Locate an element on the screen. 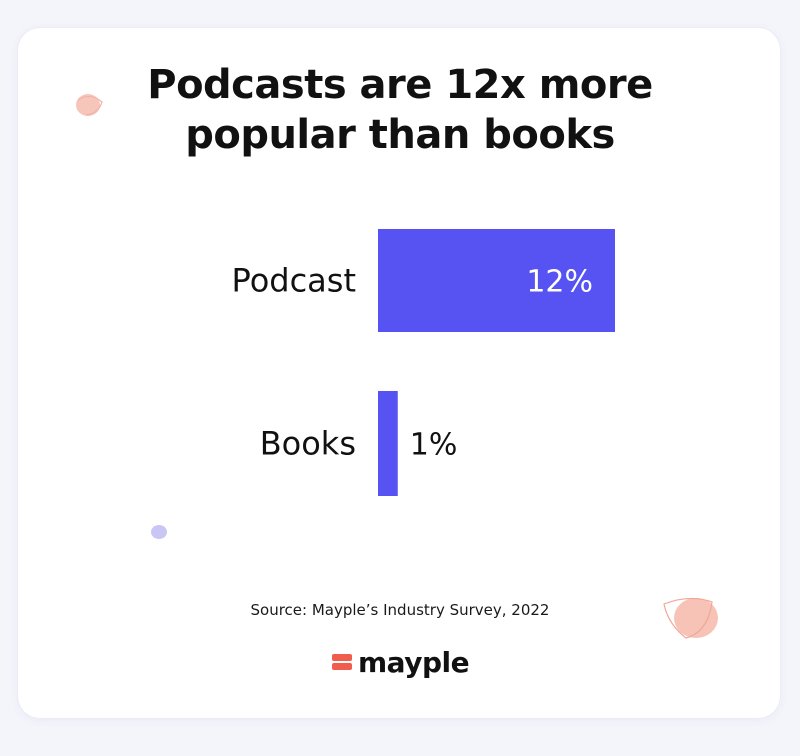  data-label-podcast: 12% is located at coordinates (559, 282).